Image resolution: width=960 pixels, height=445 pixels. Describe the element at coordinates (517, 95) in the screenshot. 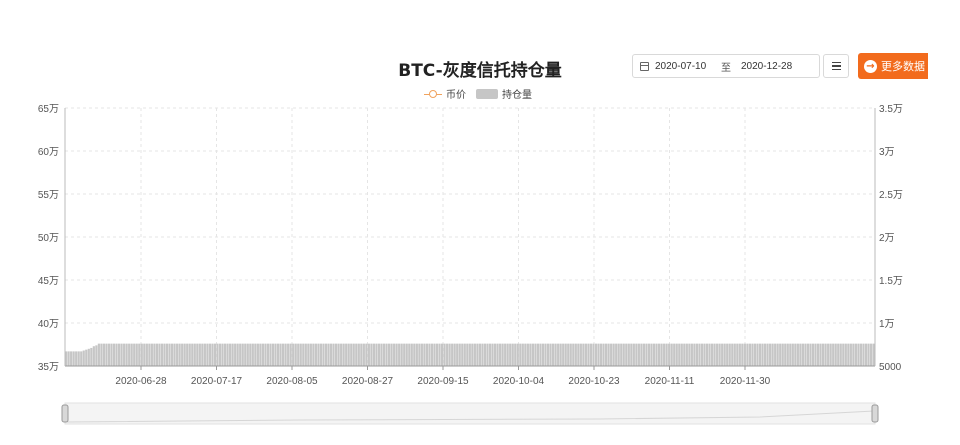

I see `legend-holdings-label: 持仓量` at that location.